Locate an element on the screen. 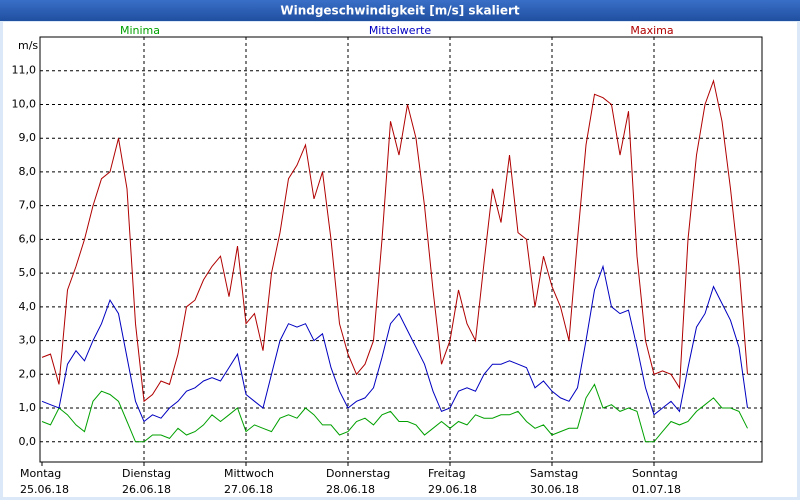 The height and width of the screenshot is (500, 800). x-tick-day: Donnerstag is located at coordinates (358, 473).